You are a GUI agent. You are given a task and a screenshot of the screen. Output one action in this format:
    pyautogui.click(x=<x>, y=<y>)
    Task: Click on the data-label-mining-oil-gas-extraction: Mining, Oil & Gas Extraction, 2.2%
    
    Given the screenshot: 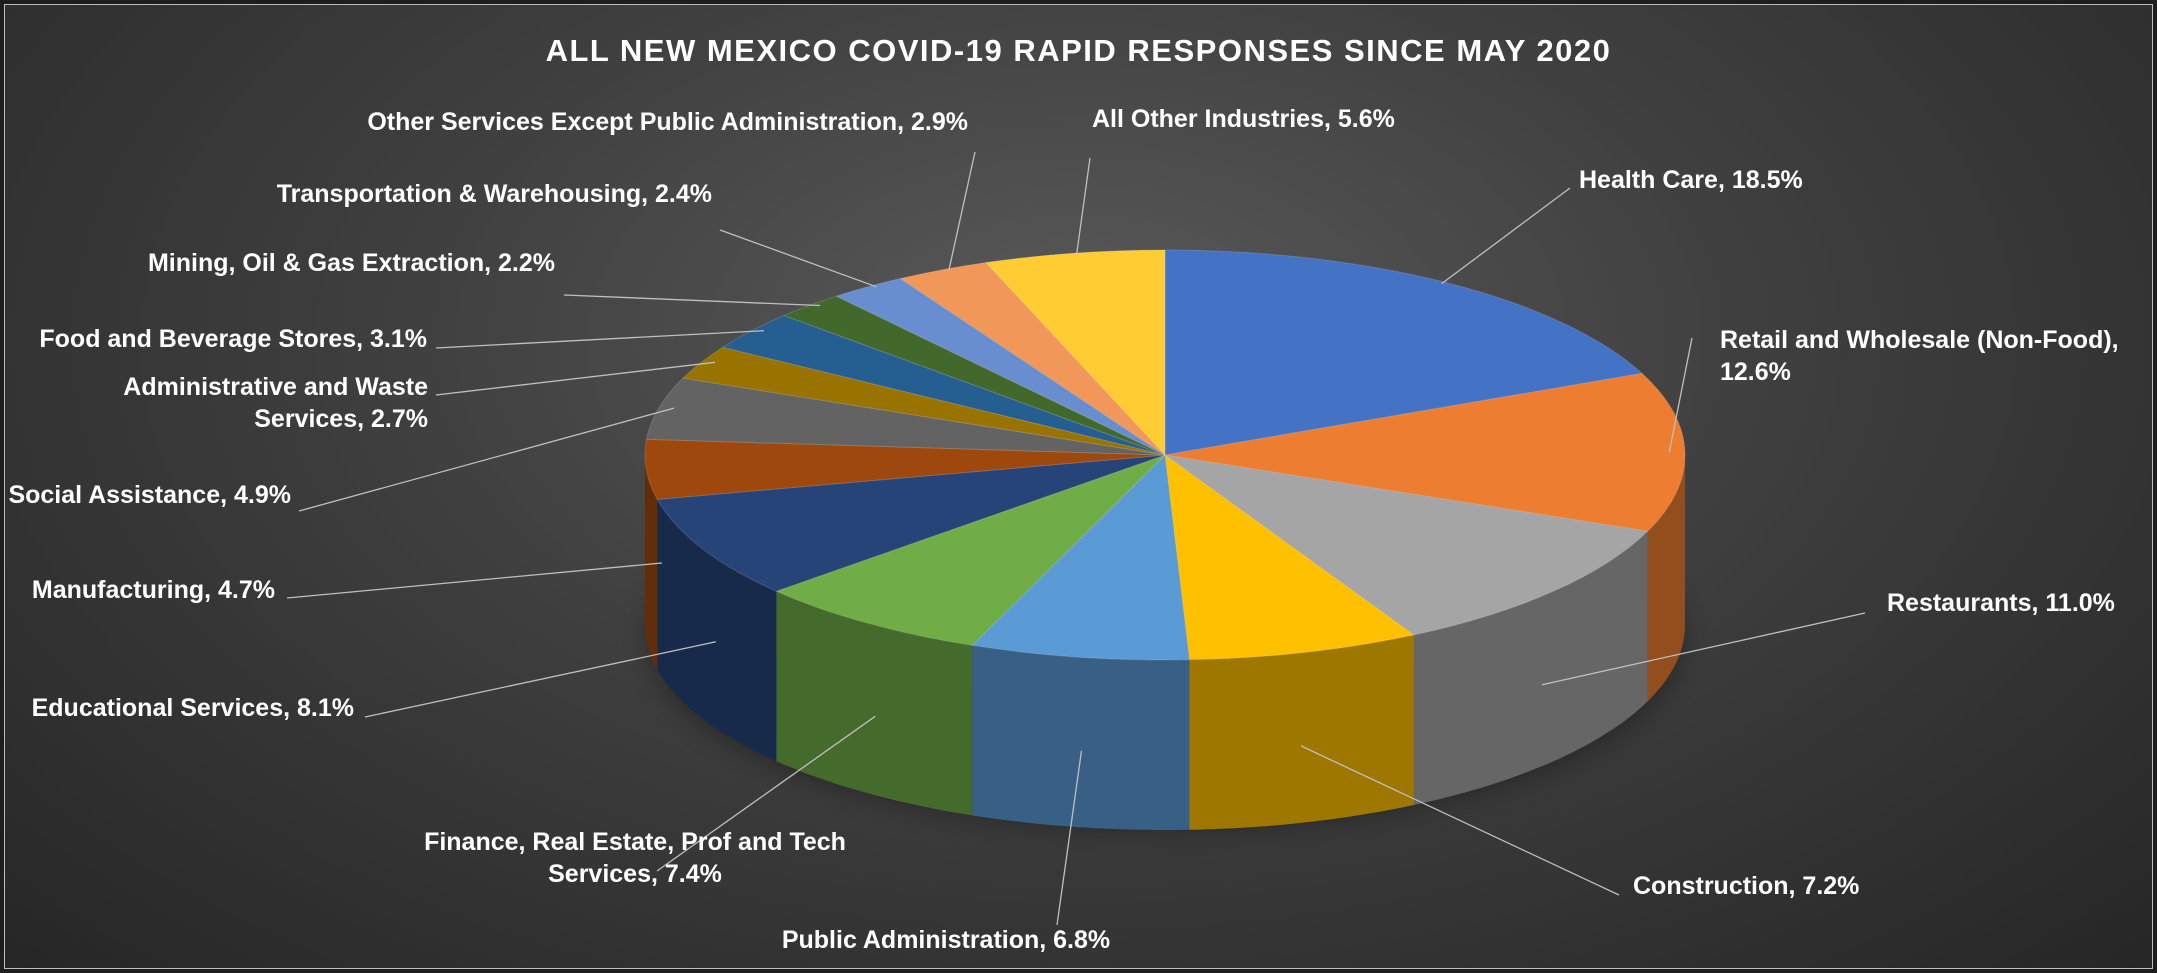 What is the action you would take?
    pyautogui.click(x=351, y=263)
    